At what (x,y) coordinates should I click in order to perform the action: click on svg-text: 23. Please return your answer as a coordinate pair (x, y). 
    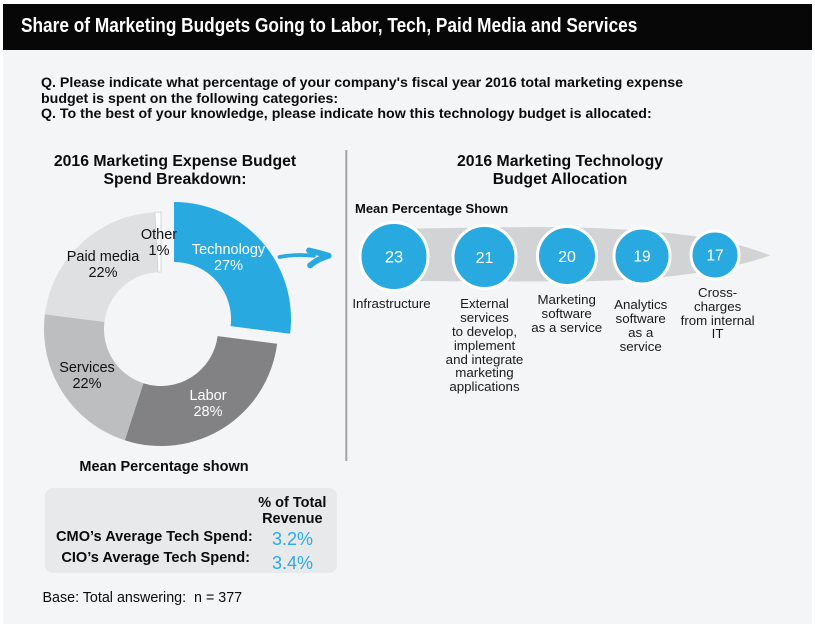
    Looking at the image, I should click on (394, 257).